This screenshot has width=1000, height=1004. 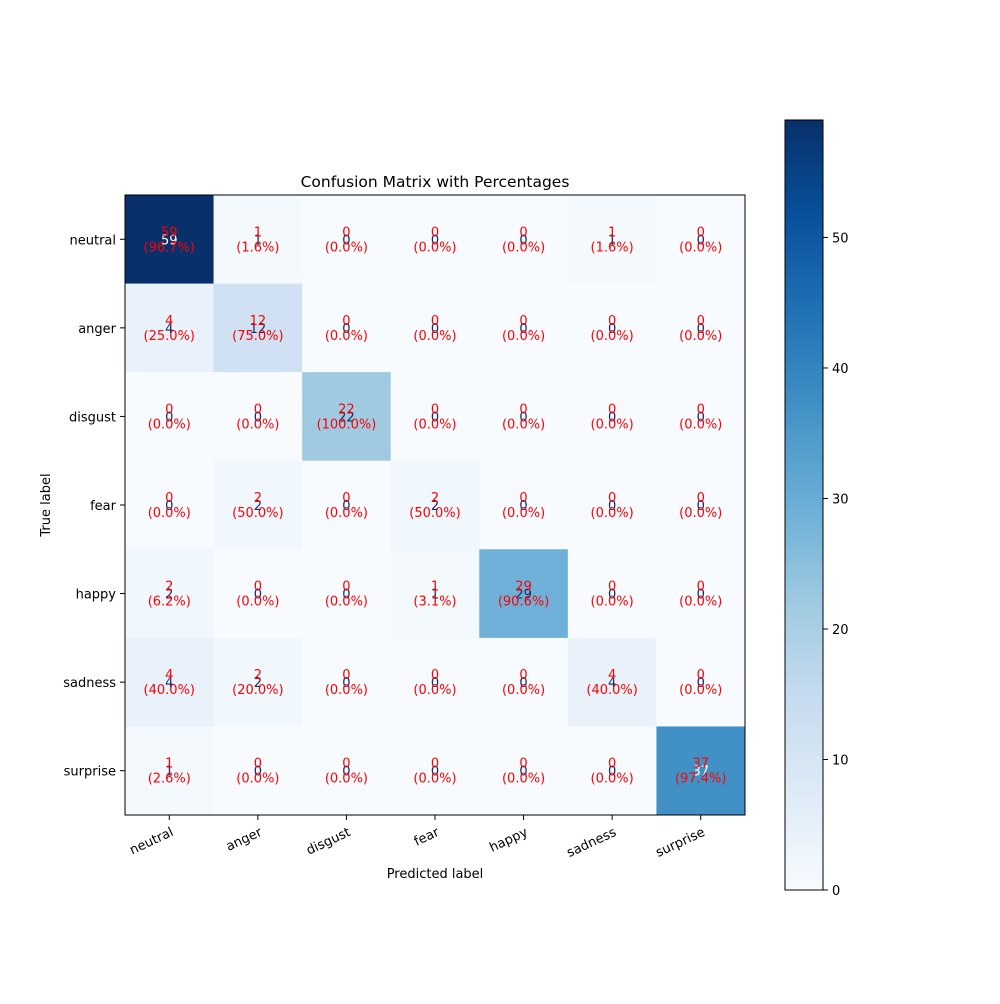 I want to click on cell-percent-annotation: (40.0%), so click(x=169, y=690).